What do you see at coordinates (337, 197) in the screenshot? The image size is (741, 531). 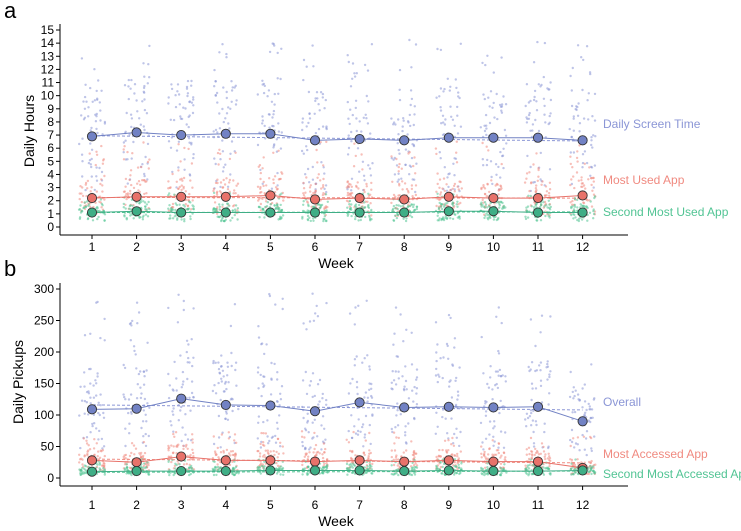 I see `mean-line` at bounding box center [337, 197].